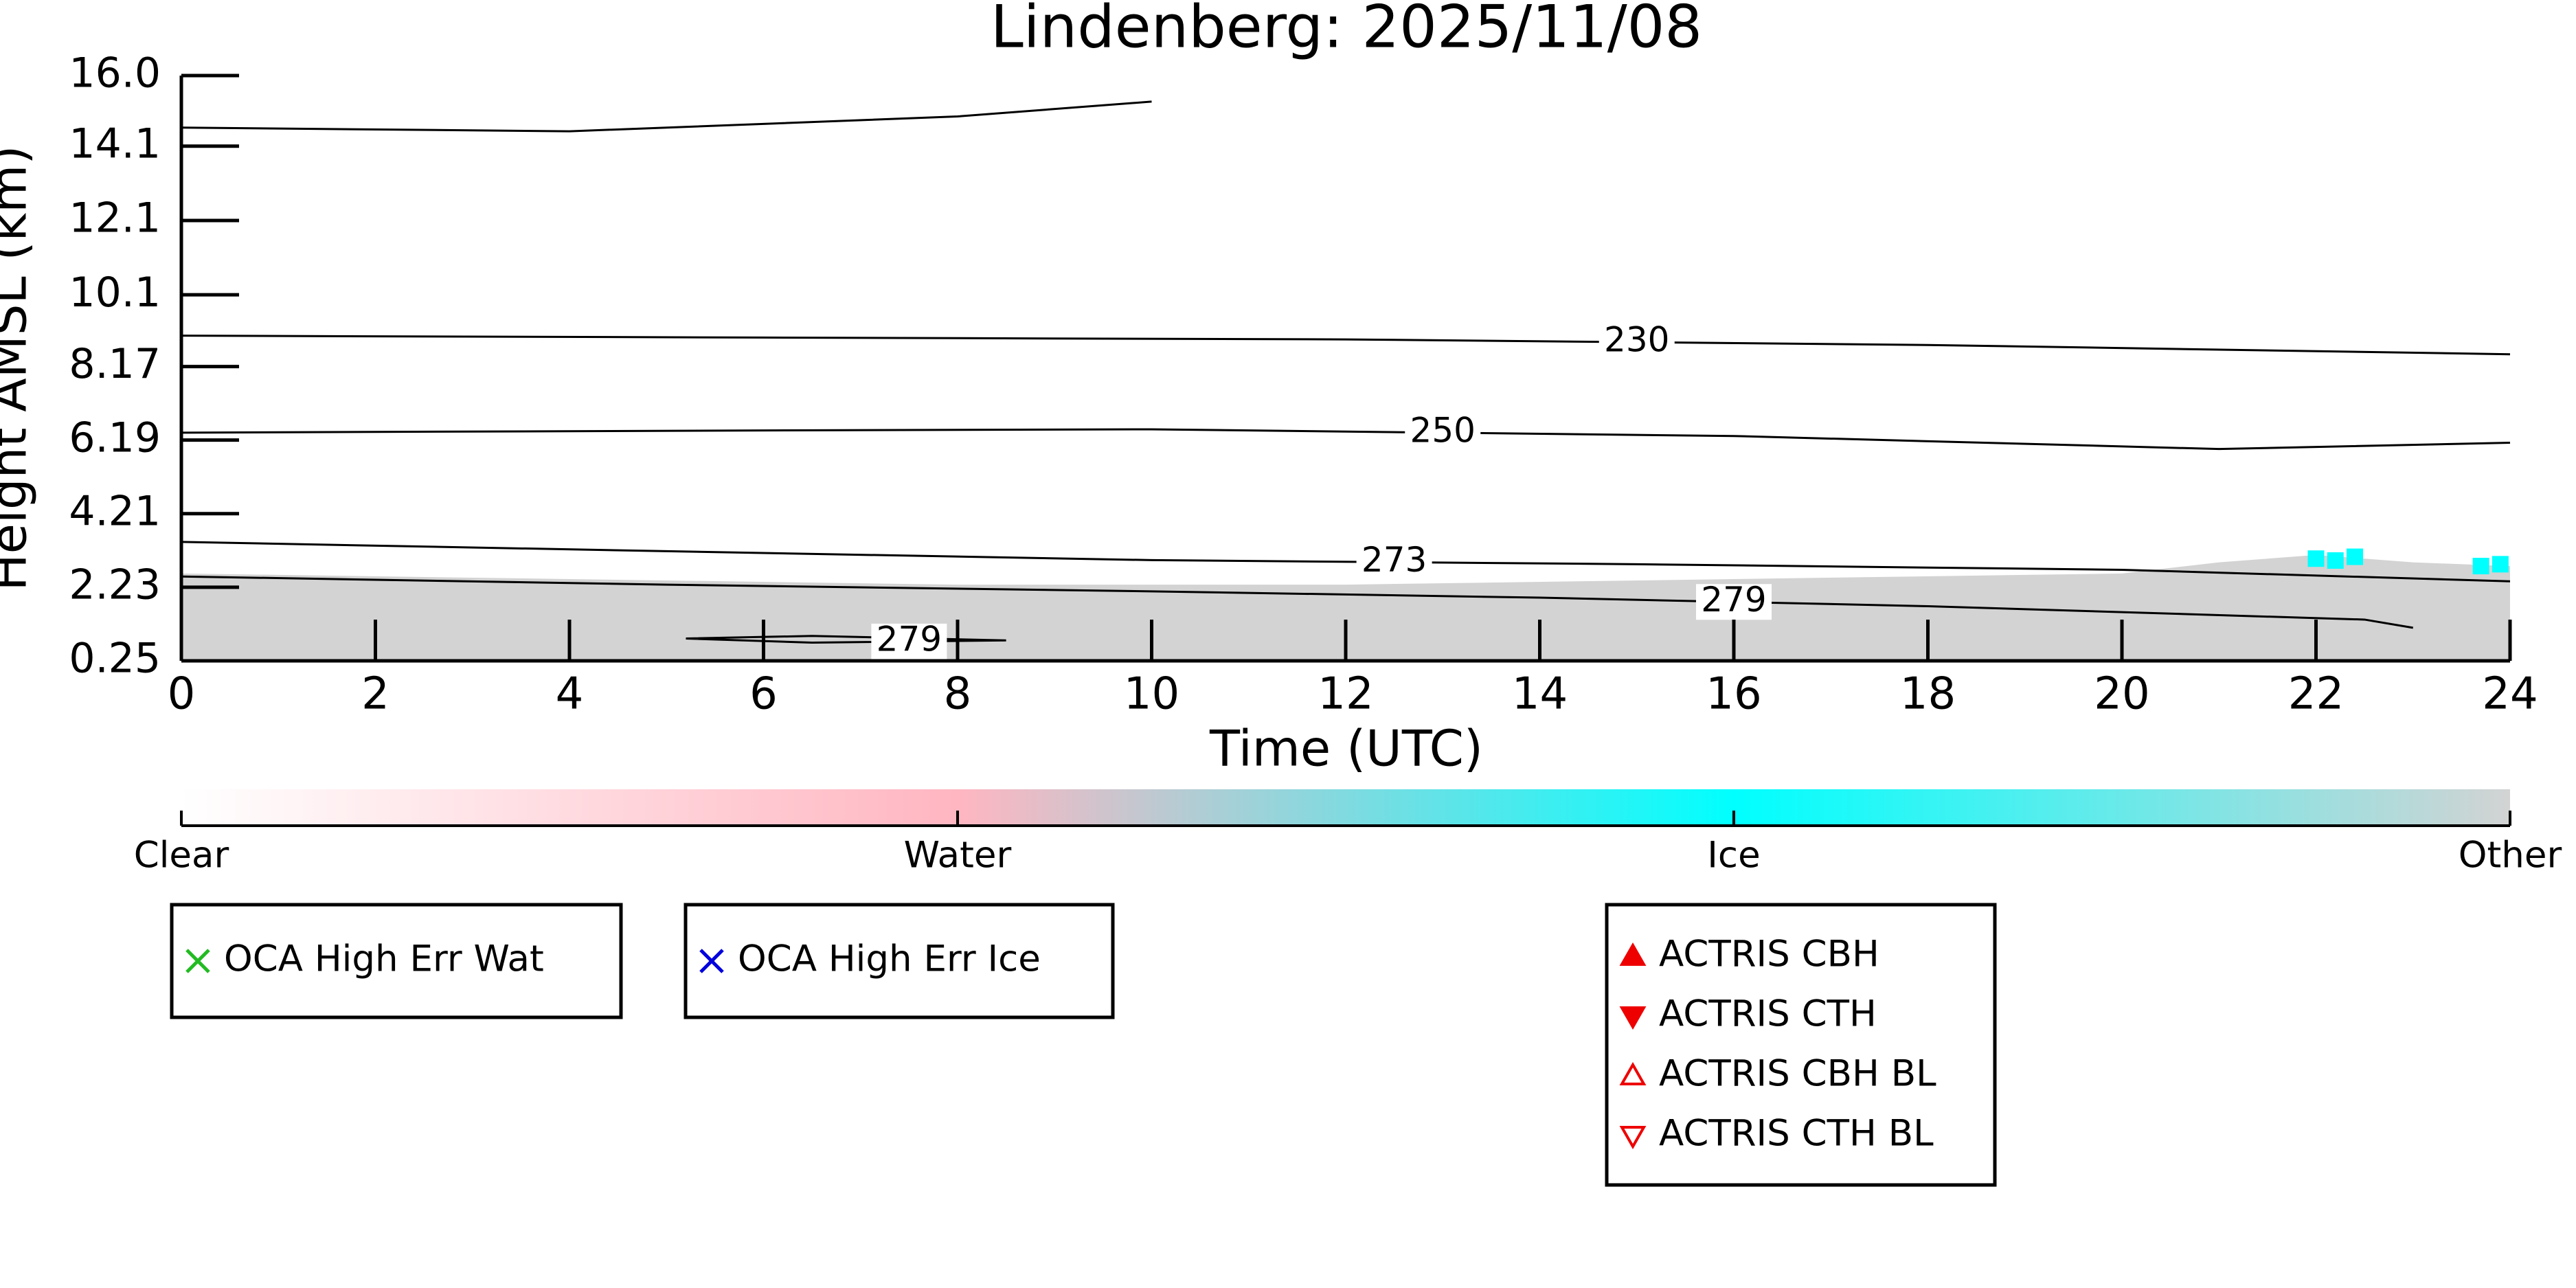 The height and width of the screenshot is (1288, 2576). What do you see at coordinates (1928, 694) in the screenshot?
I see `x-tick-label: 18` at bounding box center [1928, 694].